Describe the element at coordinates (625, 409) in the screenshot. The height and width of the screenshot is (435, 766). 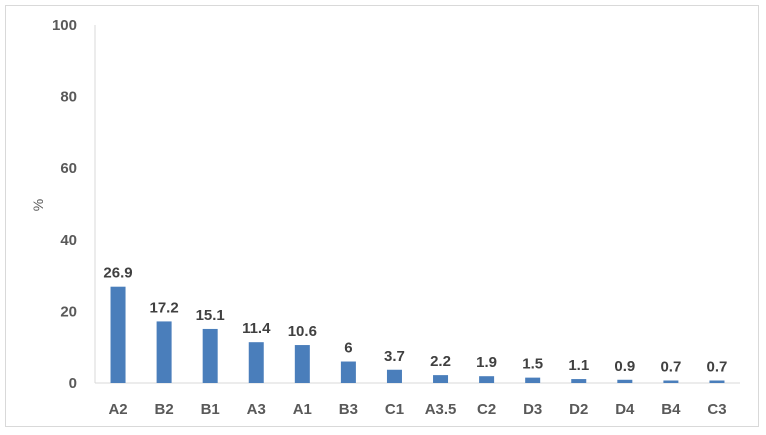
I see `x-tick-label: D4` at that location.